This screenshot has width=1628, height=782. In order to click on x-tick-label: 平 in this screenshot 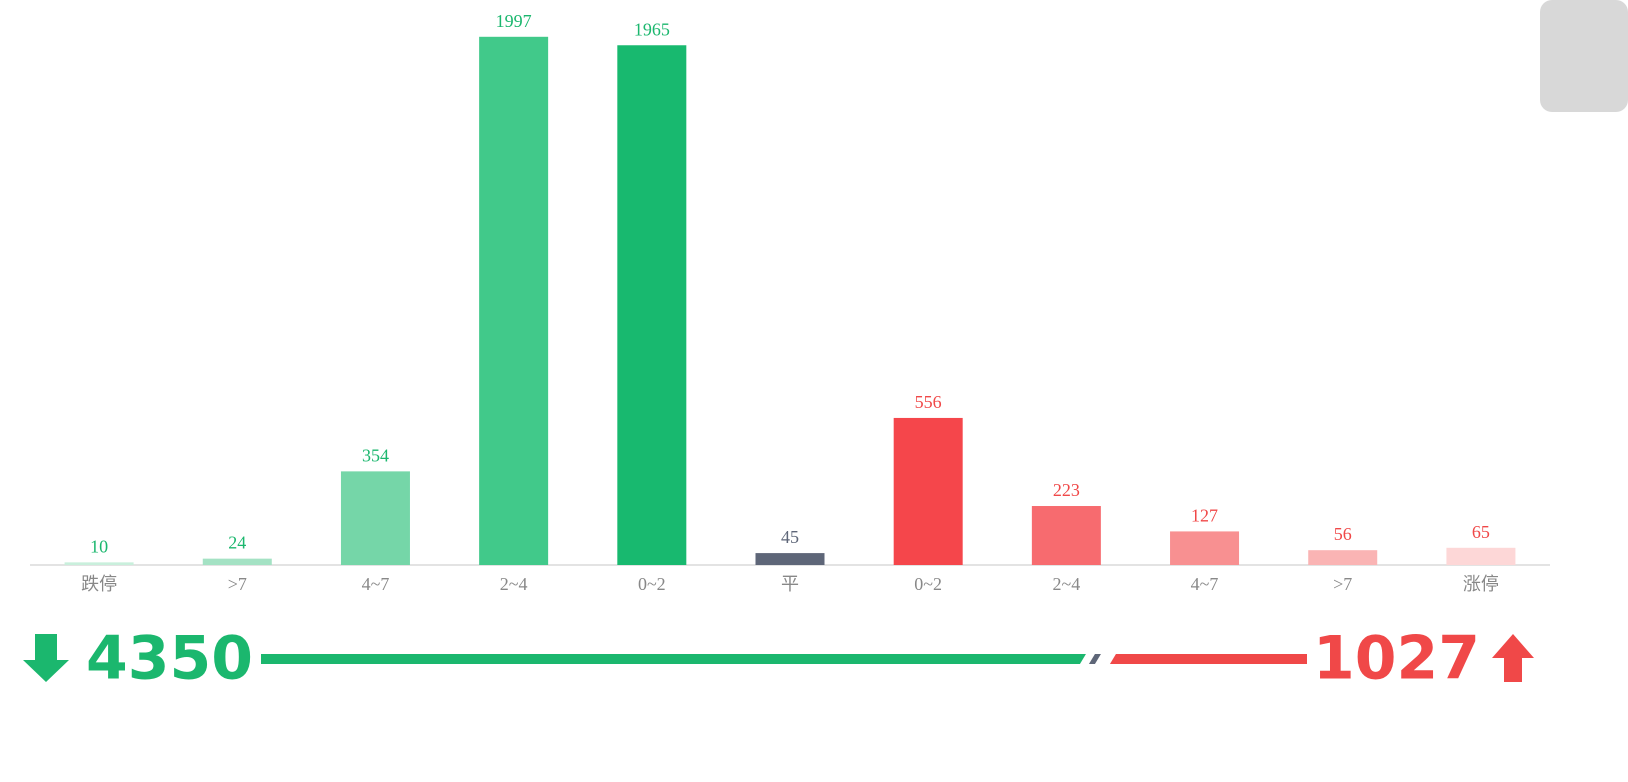, I will do `click(790, 584)`.